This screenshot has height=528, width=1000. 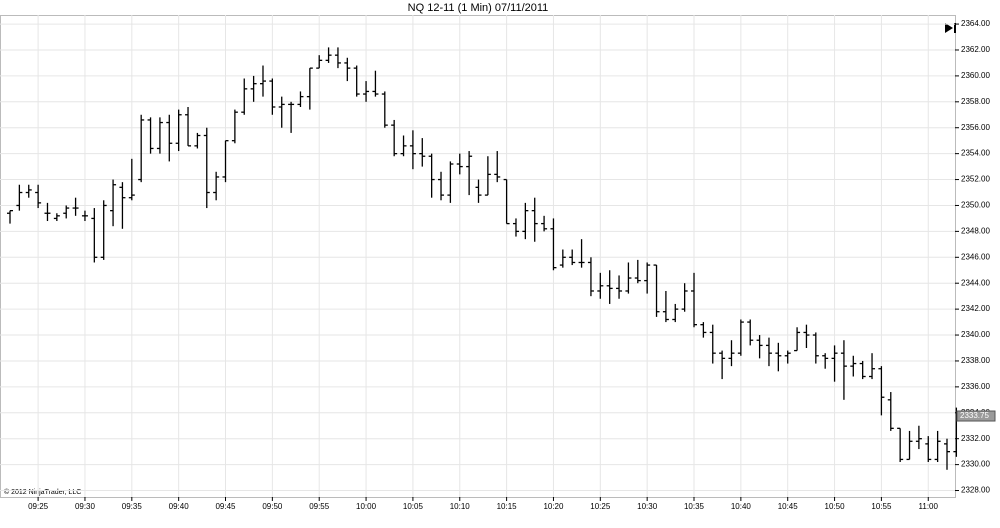 What do you see at coordinates (975, 75) in the screenshot?
I see `y-tick-label: 2360.00` at bounding box center [975, 75].